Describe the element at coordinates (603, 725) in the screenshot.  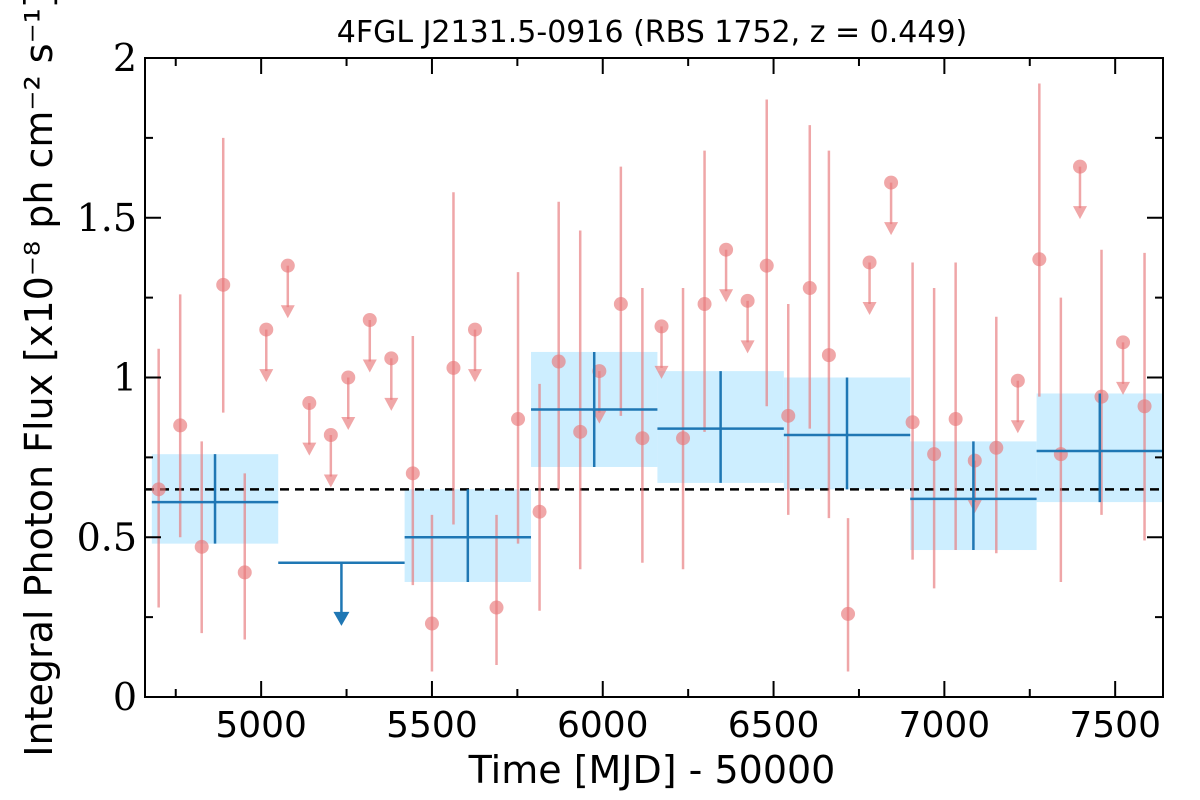
I see `x-tick-label: 6000` at that location.